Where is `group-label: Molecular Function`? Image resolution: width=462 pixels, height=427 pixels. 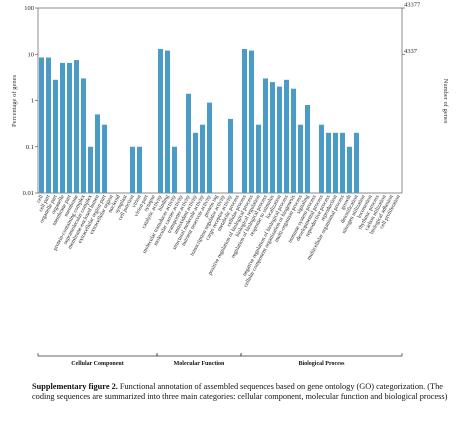
group-label: Molecular Function is located at coordinates (199, 364).